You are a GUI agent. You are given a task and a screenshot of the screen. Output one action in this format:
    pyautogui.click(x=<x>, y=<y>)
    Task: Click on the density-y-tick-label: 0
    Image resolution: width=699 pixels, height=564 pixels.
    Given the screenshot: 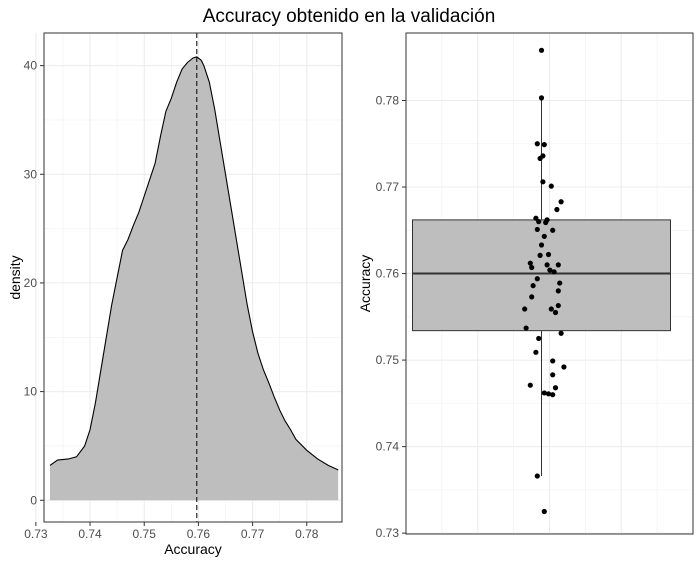 What is the action you would take?
    pyautogui.click(x=33, y=500)
    